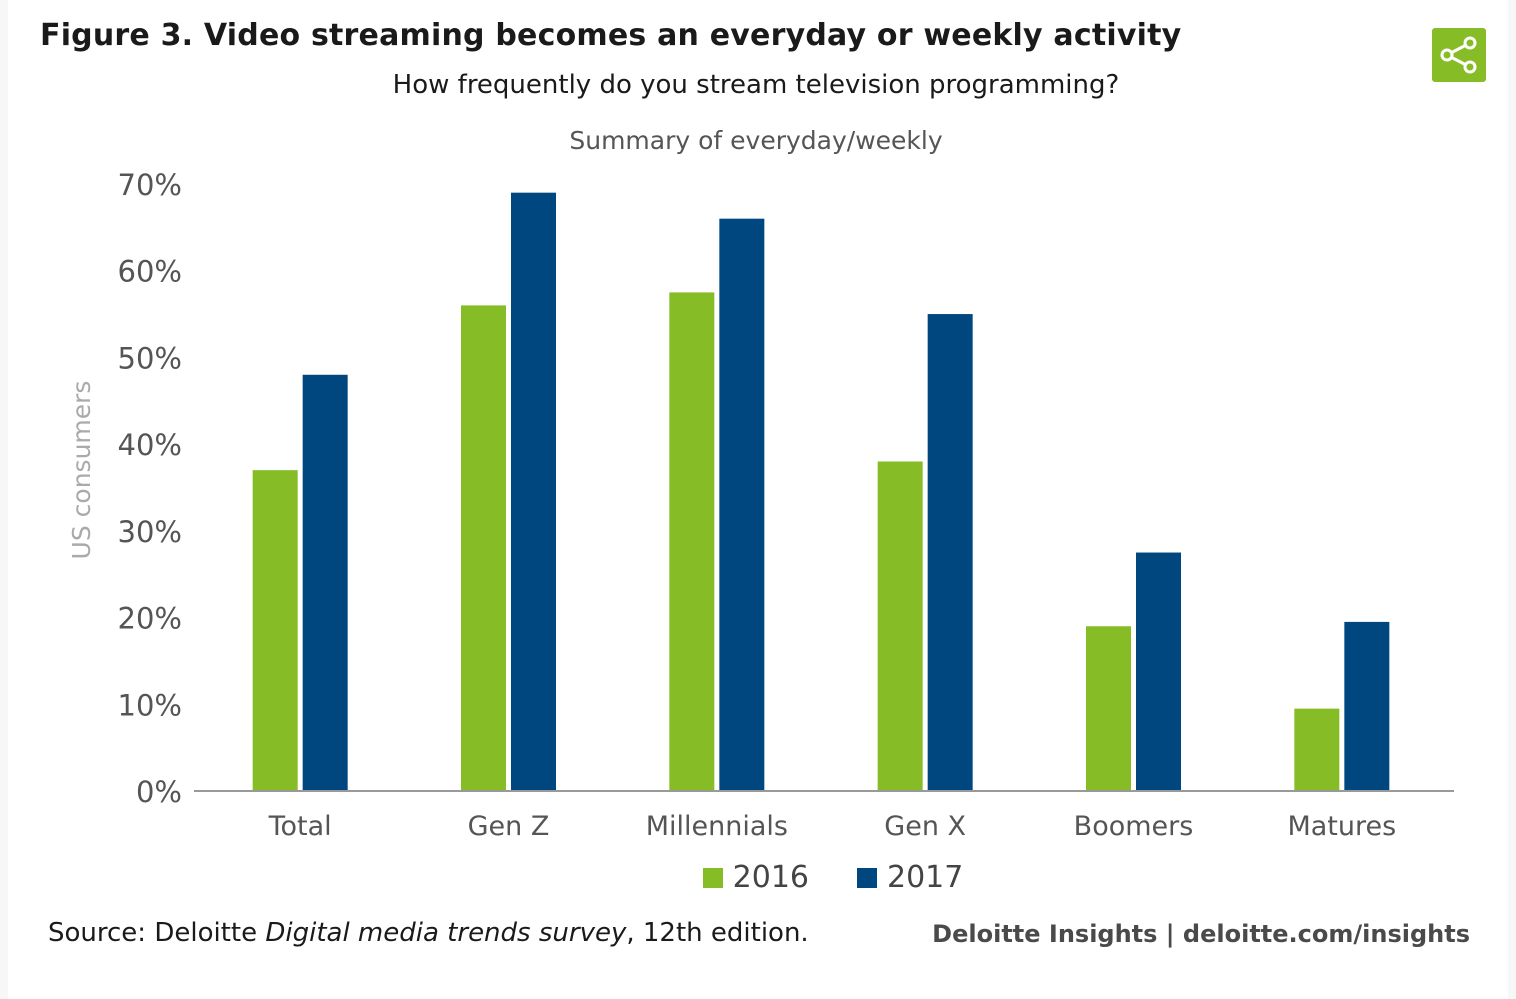  I want to click on legend-item-2016: 2016, so click(755, 877).